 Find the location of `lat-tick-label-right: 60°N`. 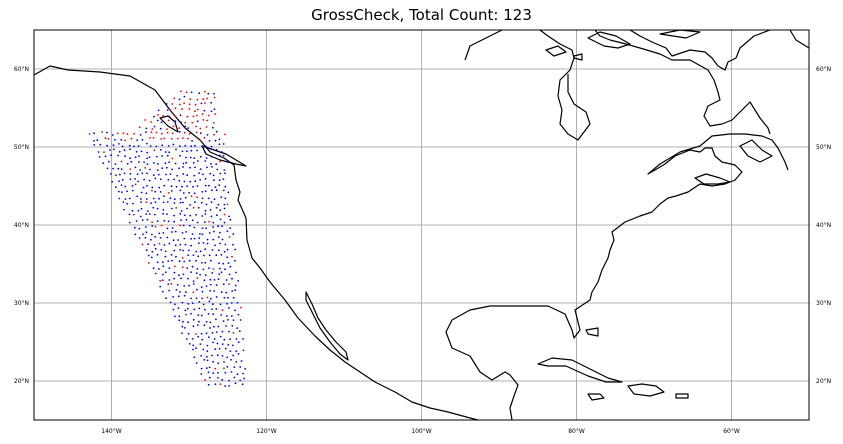

lat-tick-label-right: 60°N is located at coordinates (823, 69).